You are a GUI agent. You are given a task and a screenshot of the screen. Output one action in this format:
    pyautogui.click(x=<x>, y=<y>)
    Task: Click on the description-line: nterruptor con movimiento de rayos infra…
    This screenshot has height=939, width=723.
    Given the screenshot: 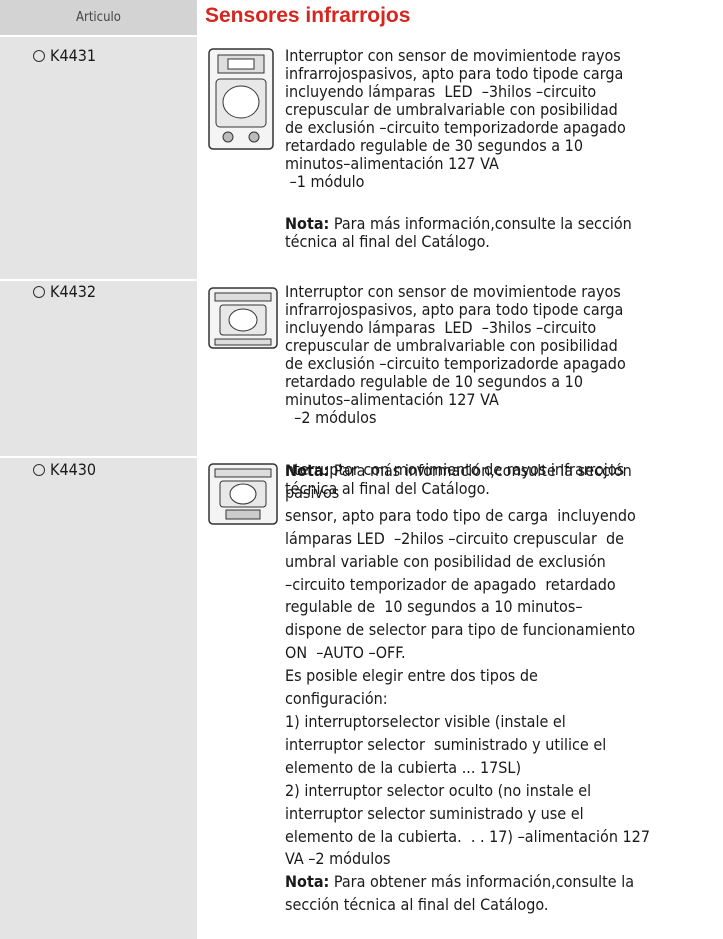 What is the action you would take?
    pyautogui.click(x=455, y=469)
    